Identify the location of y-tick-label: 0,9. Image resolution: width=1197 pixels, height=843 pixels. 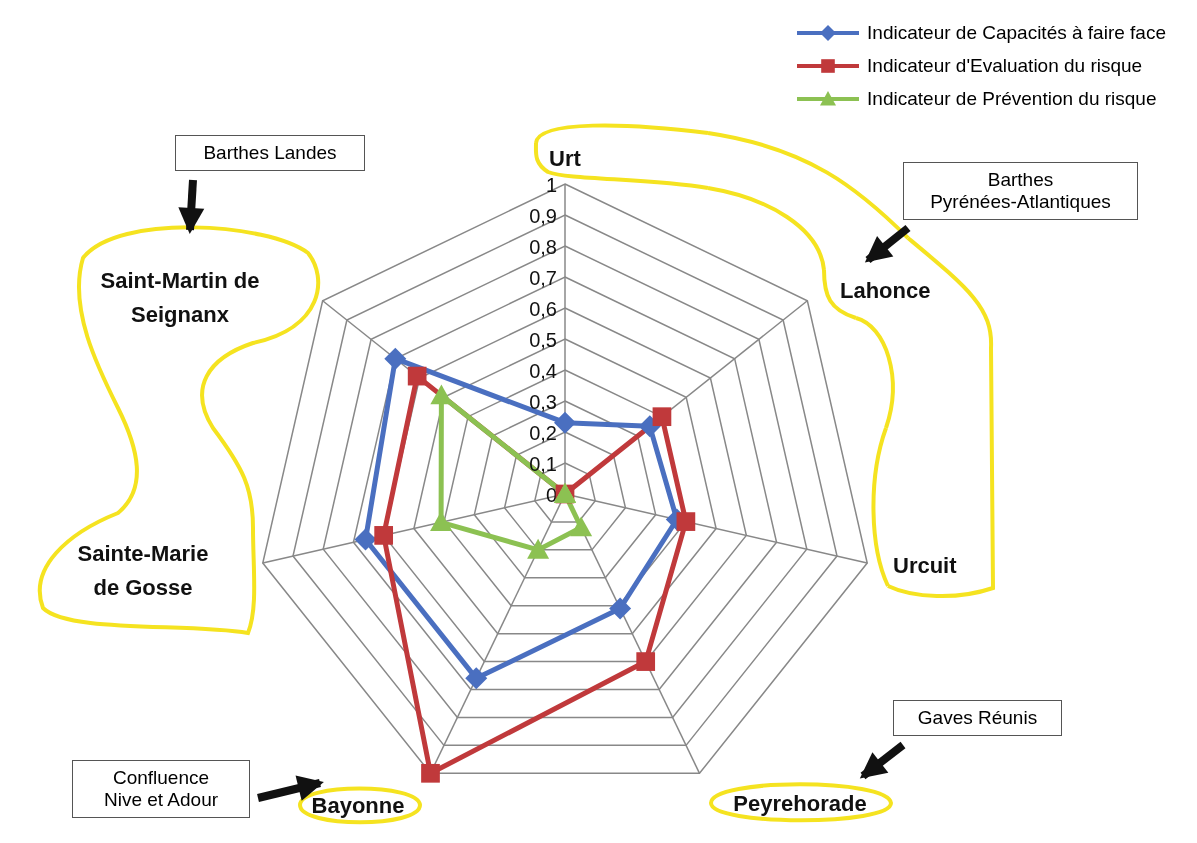
(543, 216).